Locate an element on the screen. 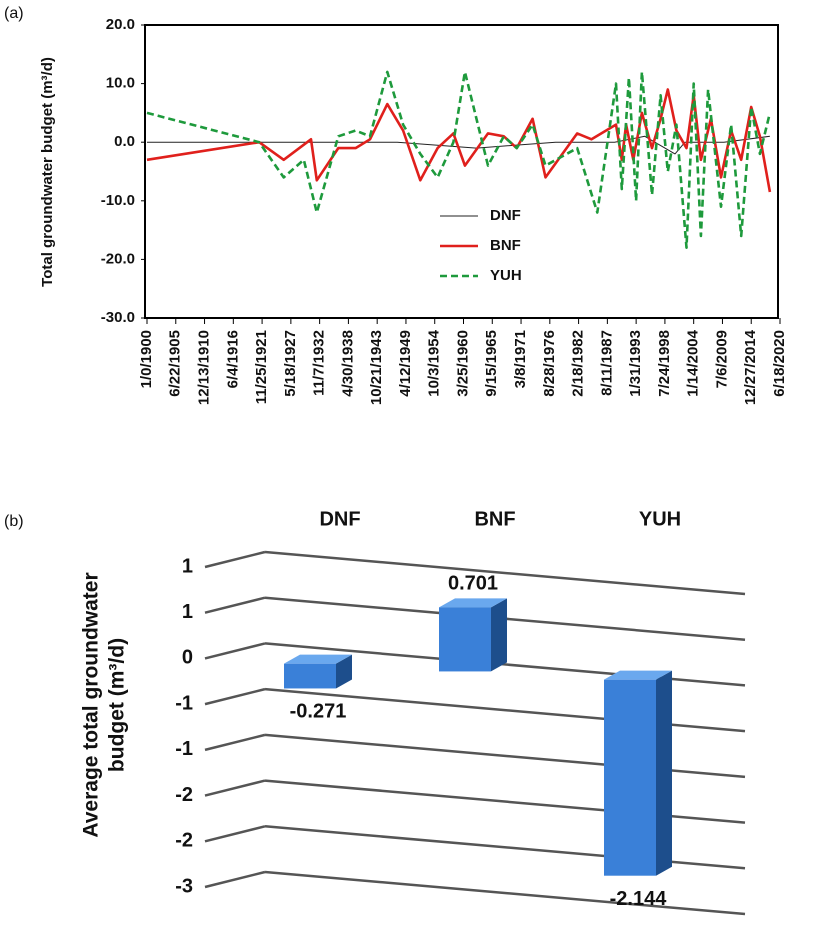 This screenshot has width=821, height=928. value-label: 0.701 is located at coordinates (473, 584).